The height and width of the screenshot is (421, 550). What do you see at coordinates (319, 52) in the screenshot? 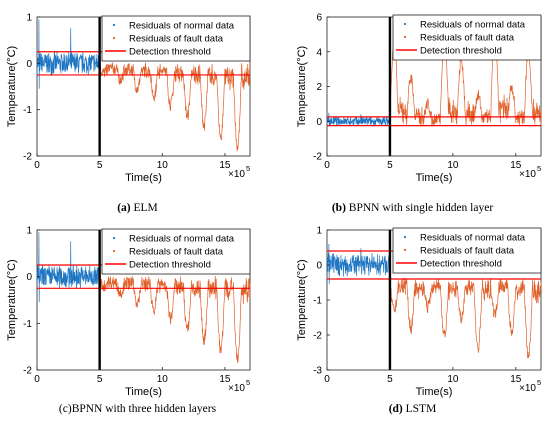
I see `y-tick-label: 4` at bounding box center [319, 52].